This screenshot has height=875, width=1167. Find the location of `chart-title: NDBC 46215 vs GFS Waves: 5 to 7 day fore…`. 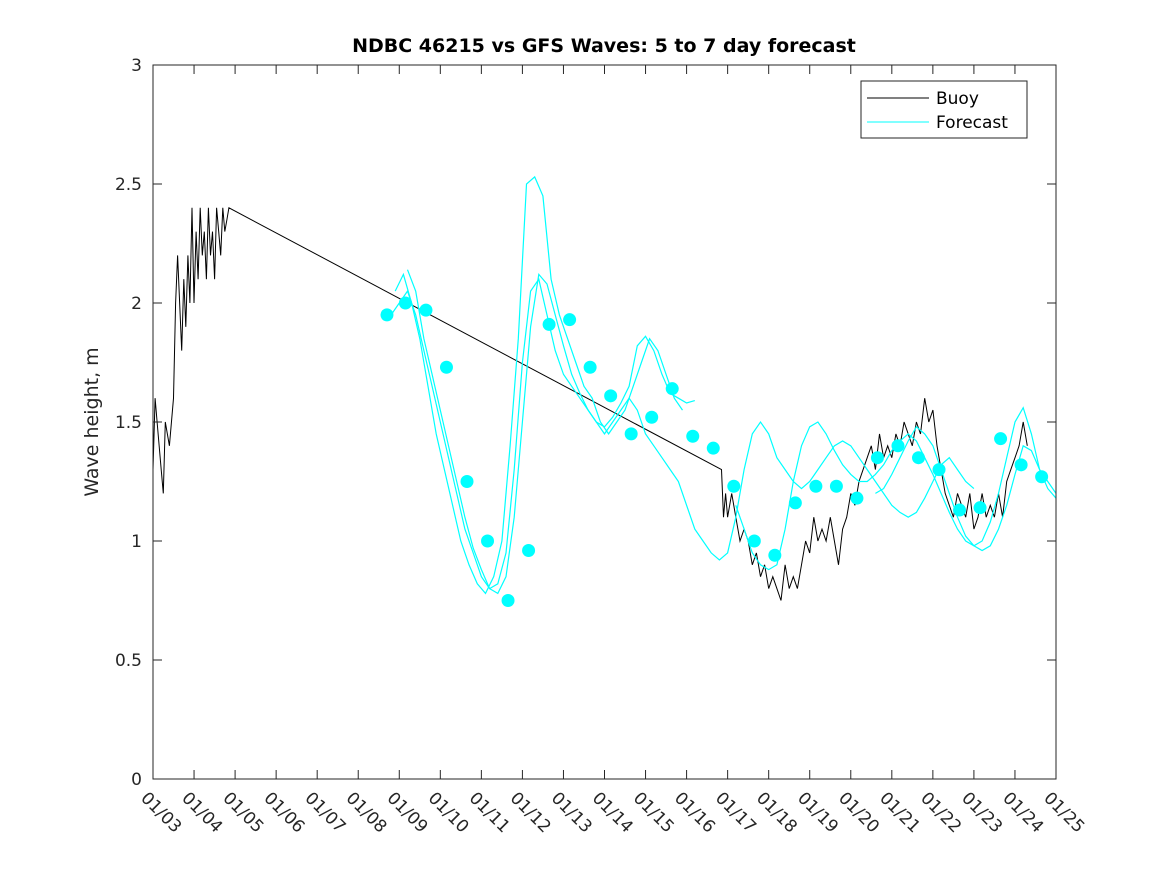

chart-title: NDBC 46215 vs GFS Waves: 5 to 7 day fore… is located at coordinates (604, 46).